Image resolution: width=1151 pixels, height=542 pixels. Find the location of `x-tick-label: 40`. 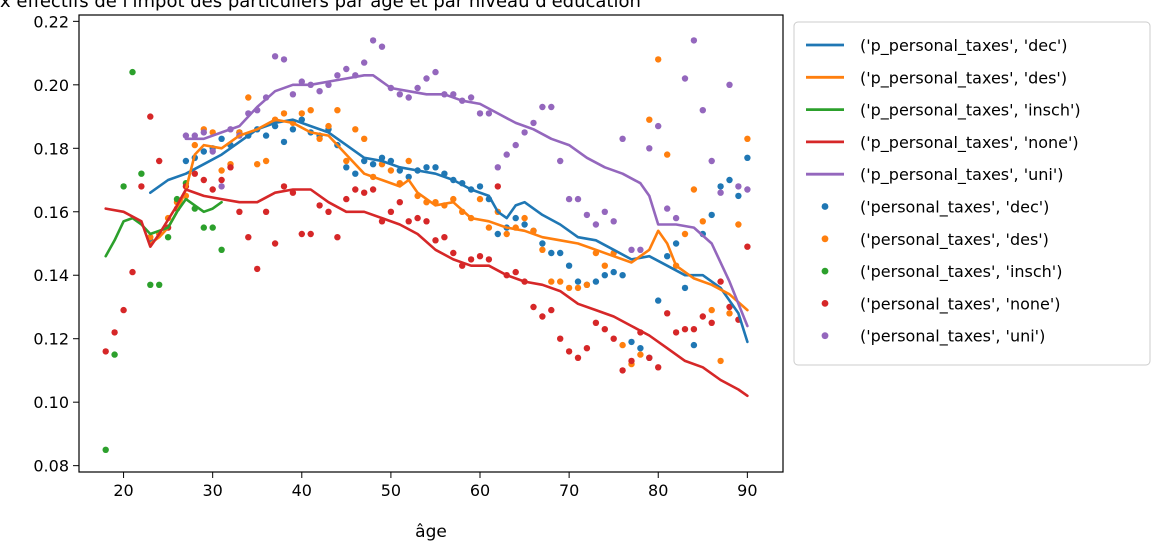

x-tick-label: 40 is located at coordinates (302, 490).